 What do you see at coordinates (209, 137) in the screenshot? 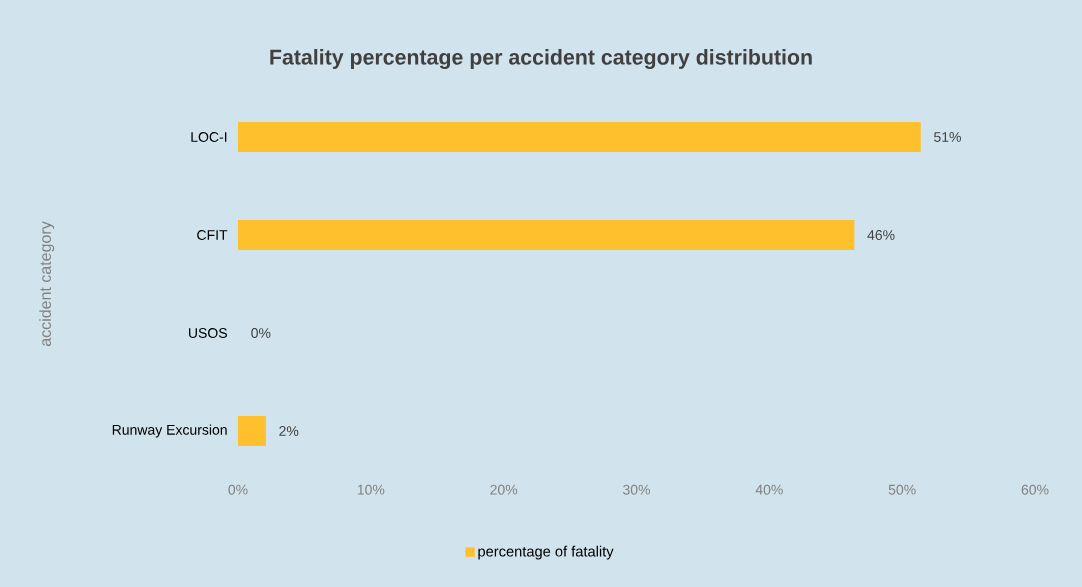
I see `y-tick-label: LOC-I` at bounding box center [209, 137].